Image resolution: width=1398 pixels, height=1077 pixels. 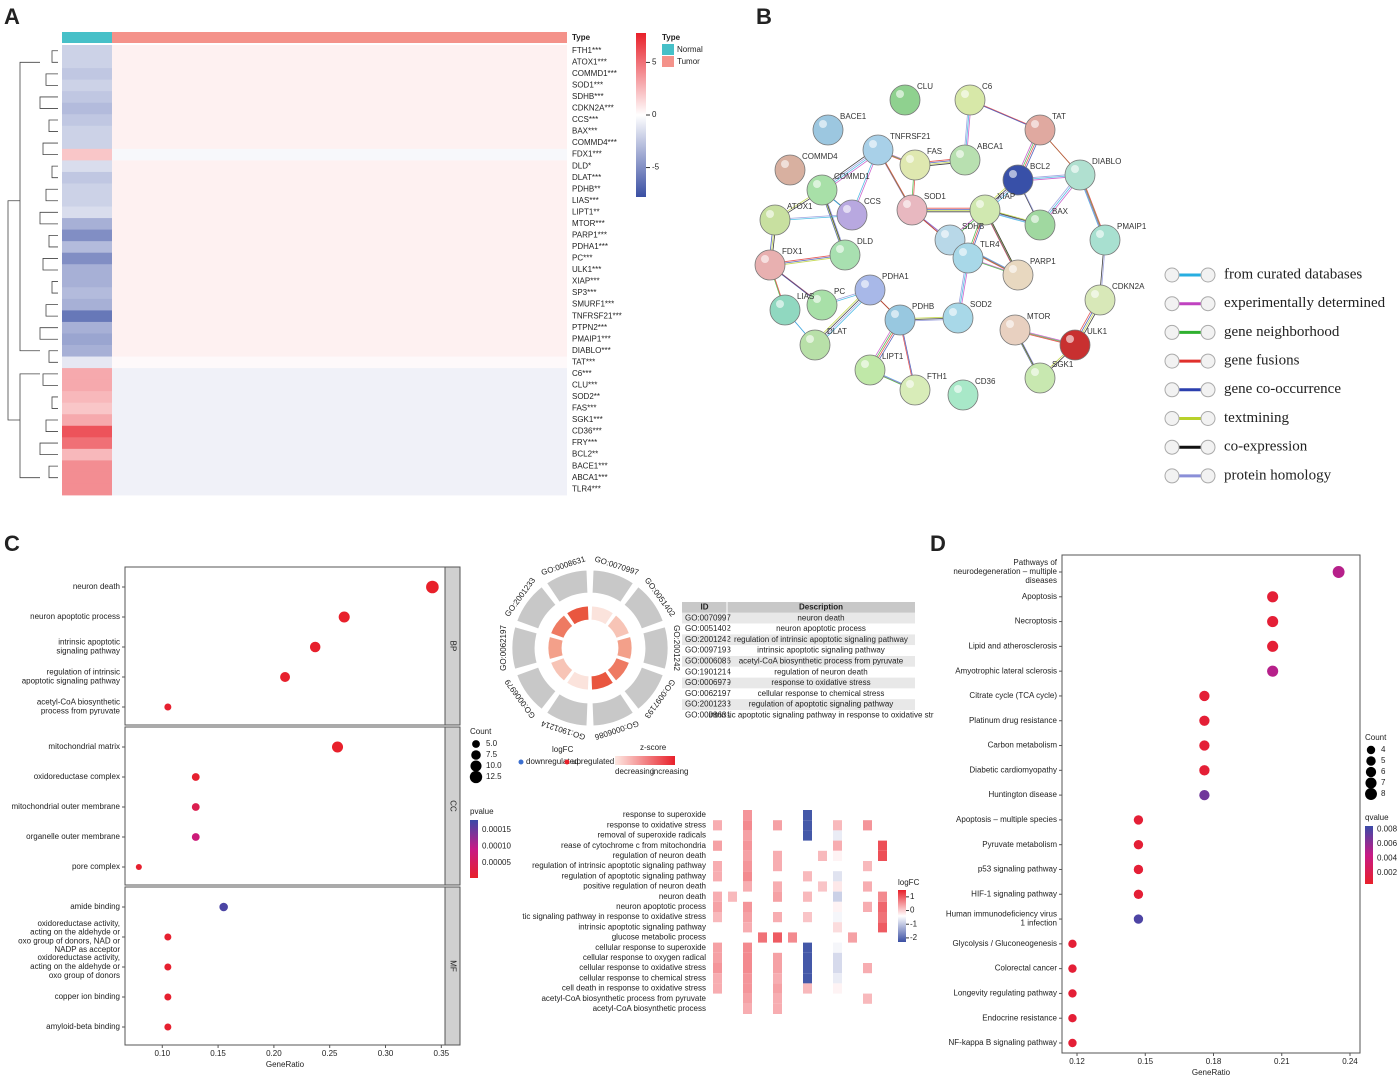 I want to click on legend-label: Normal, so click(x=690, y=49).